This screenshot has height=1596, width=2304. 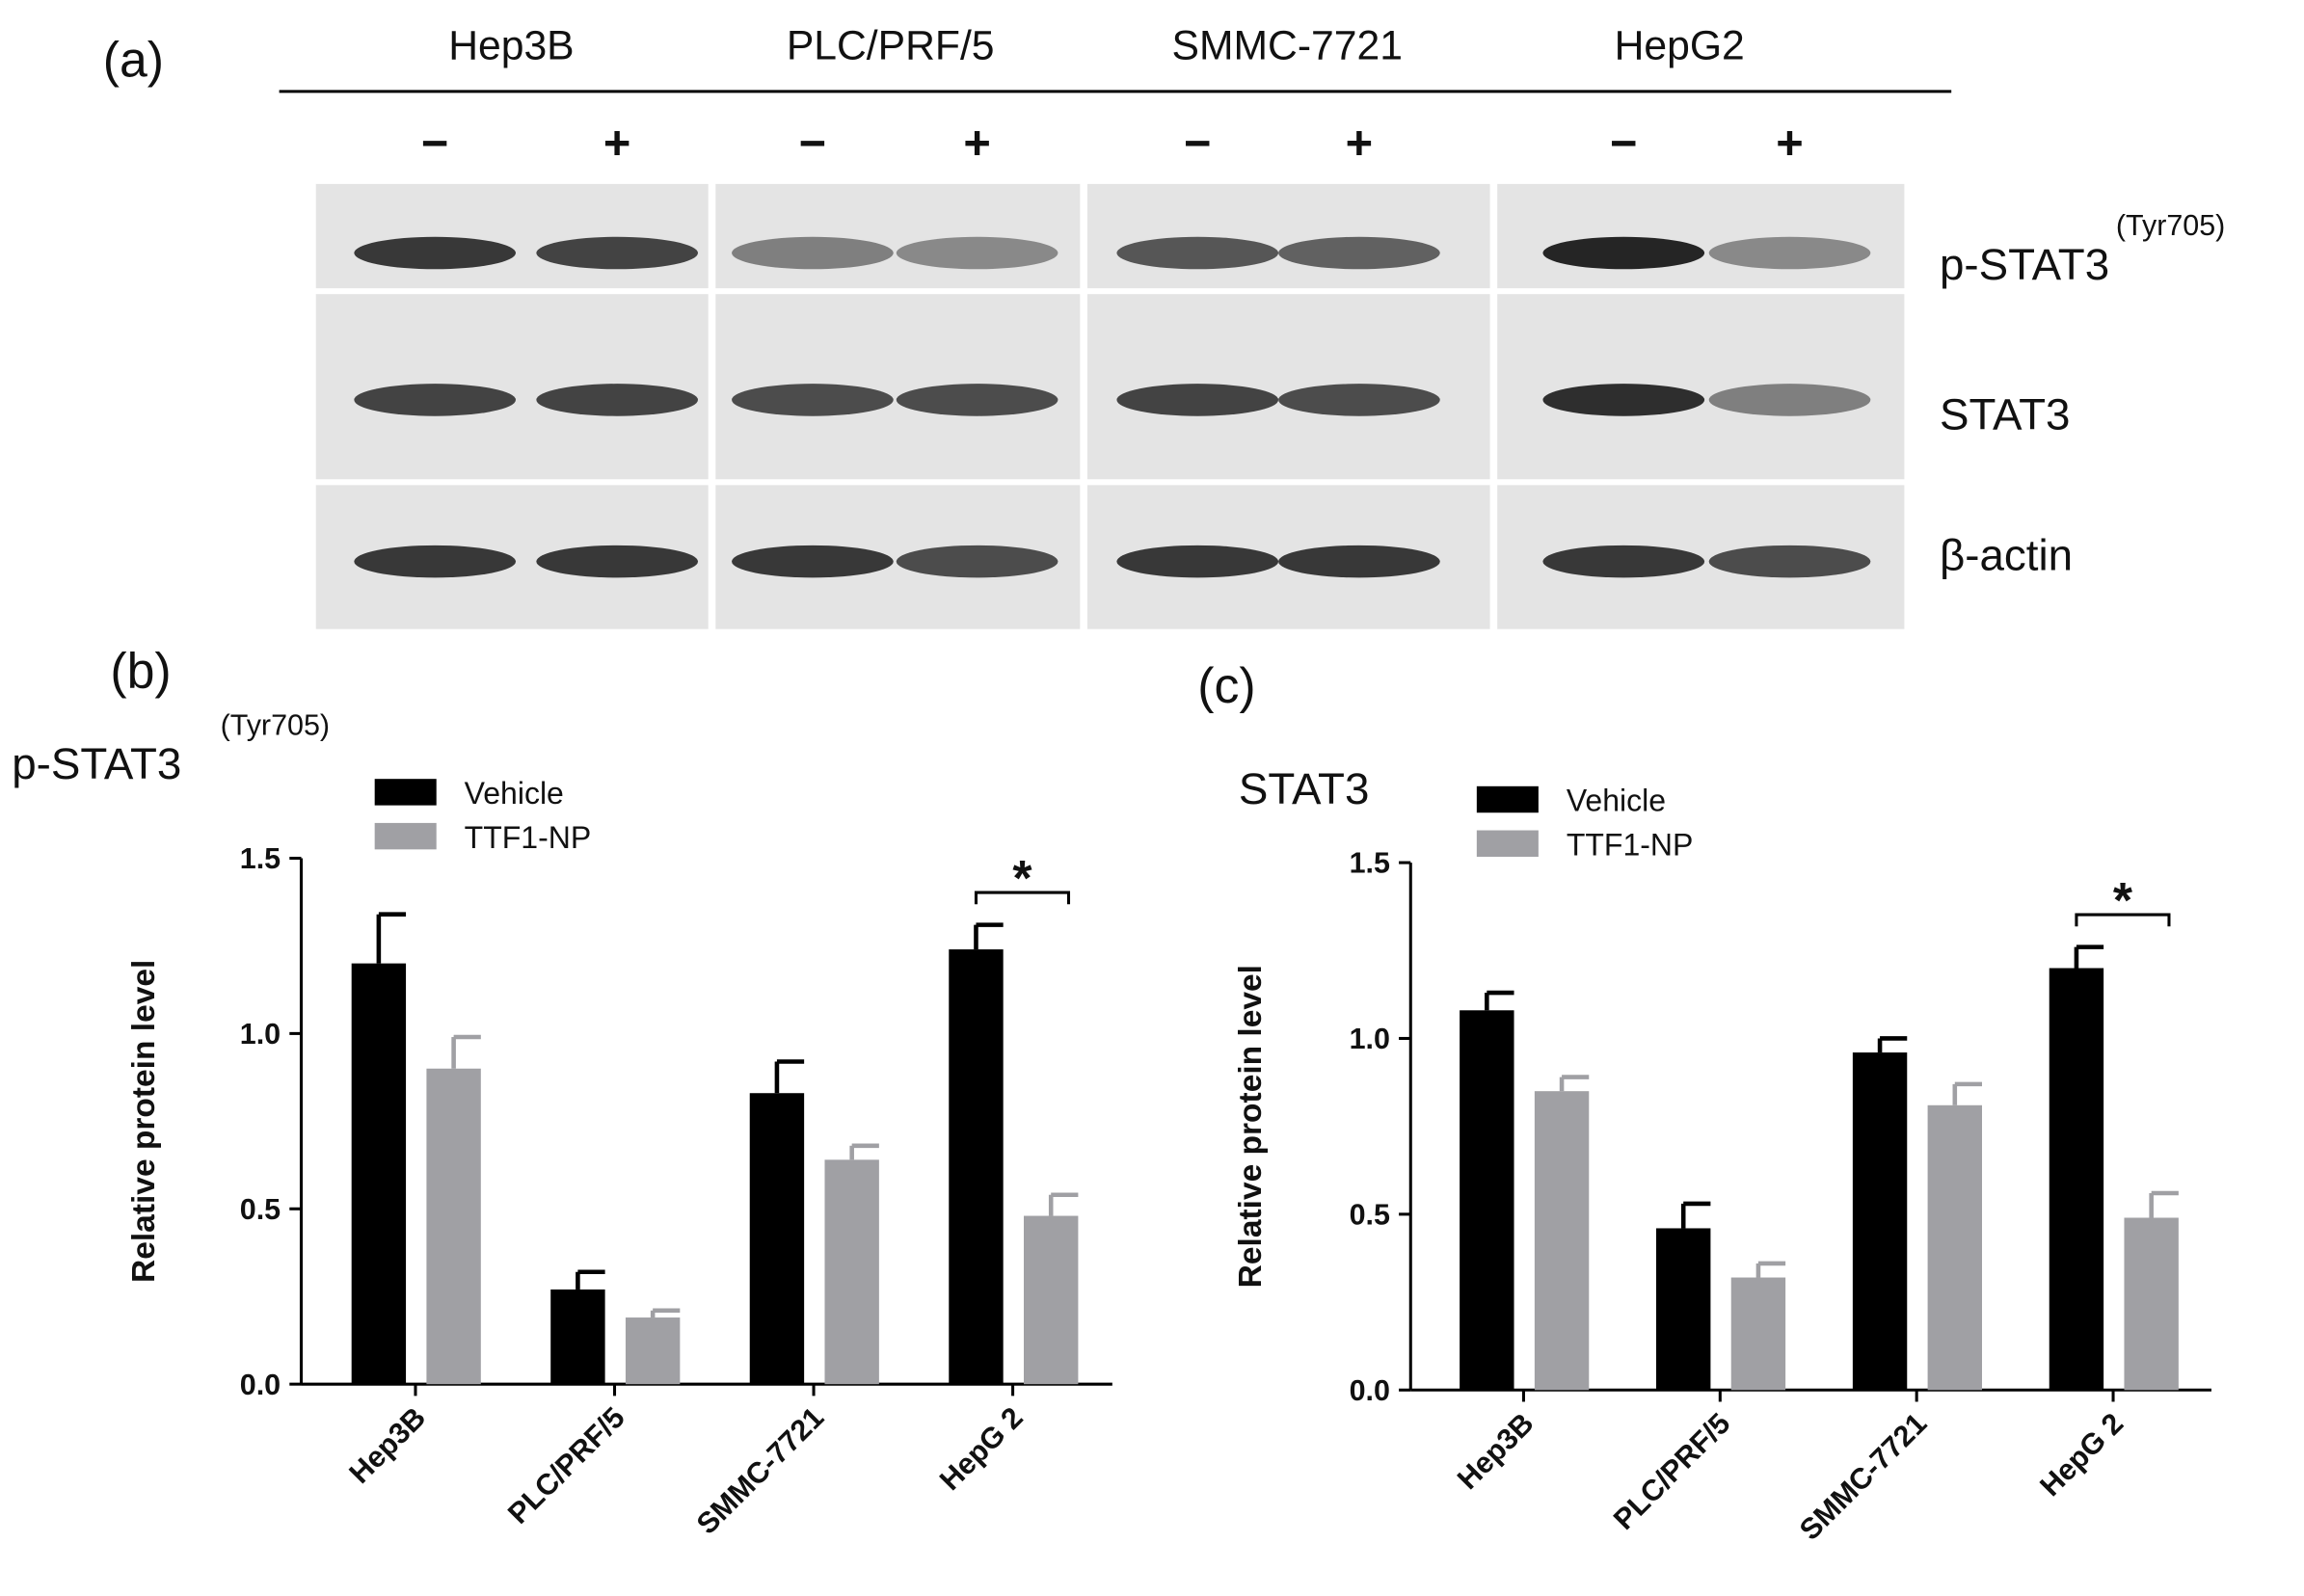 What do you see at coordinates (1287, 45) in the screenshot?
I see `cell-line-label: SMMC-7721` at bounding box center [1287, 45].